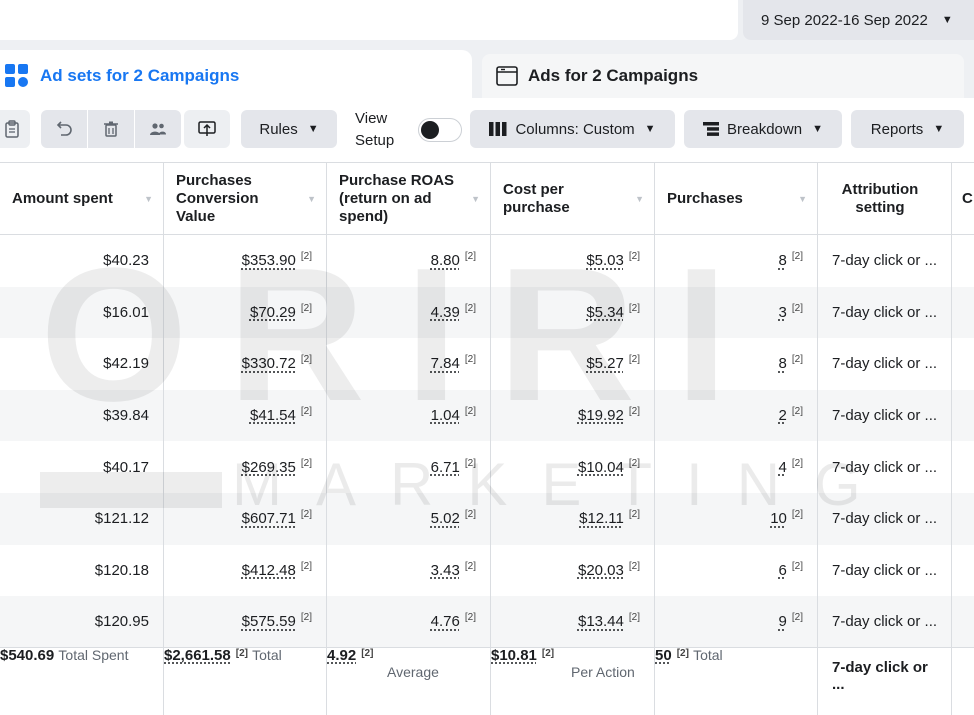 Image resolution: width=974 pixels, height=715 pixels. What do you see at coordinates (82, 681) in the screenshot?
I see `total-spent-cell: $540.69 Total Spent` at bounding box center [82, 681].